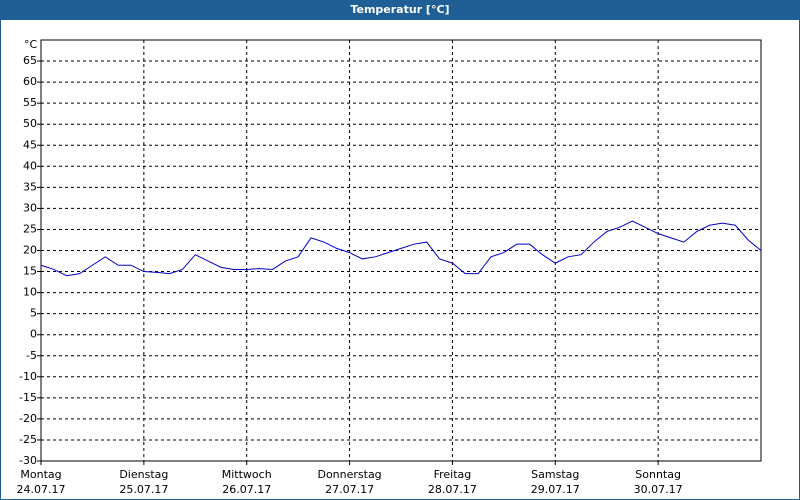 The height and width of the screenshot is (500, 800). What do you see at coordinates (452, 489) in the screenshot?
I see `x-tick-date: 28.07.17` at bounding box center [452, 489].